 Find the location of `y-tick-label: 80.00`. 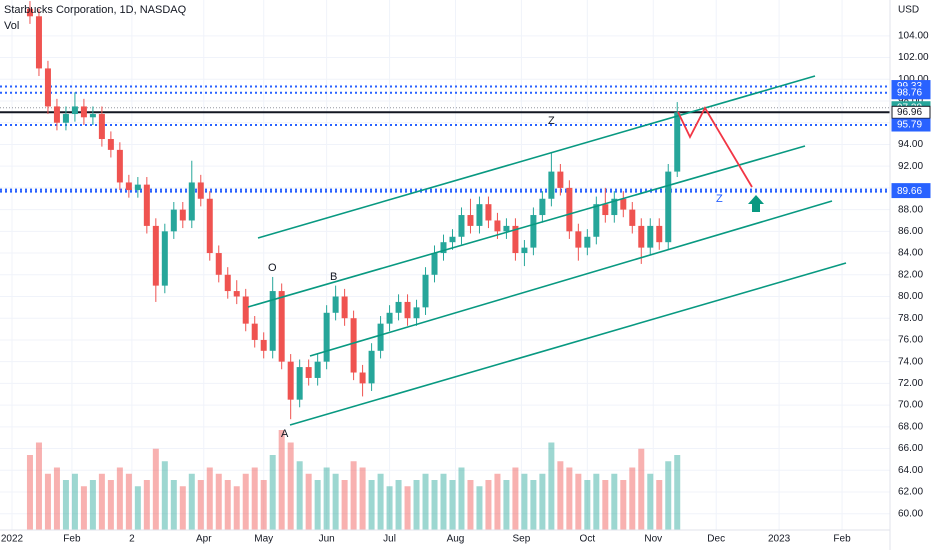

y-tick-label: 80.00 is located at coordinates (910, 296).